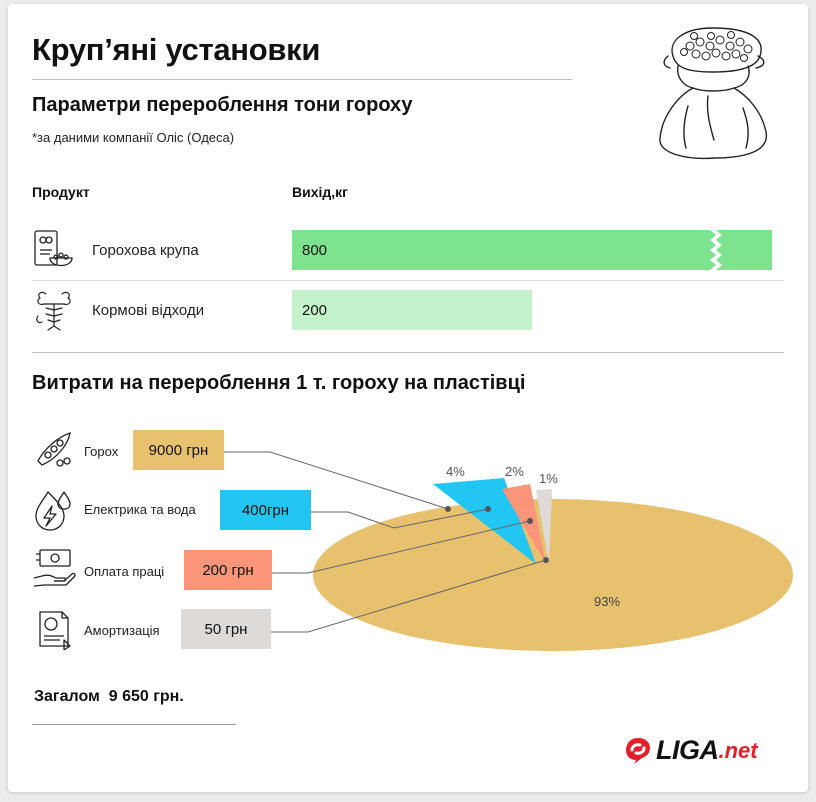 This screenshot has height=802, width=816. I want to click on connector-dot-peas, so click(448, 509).